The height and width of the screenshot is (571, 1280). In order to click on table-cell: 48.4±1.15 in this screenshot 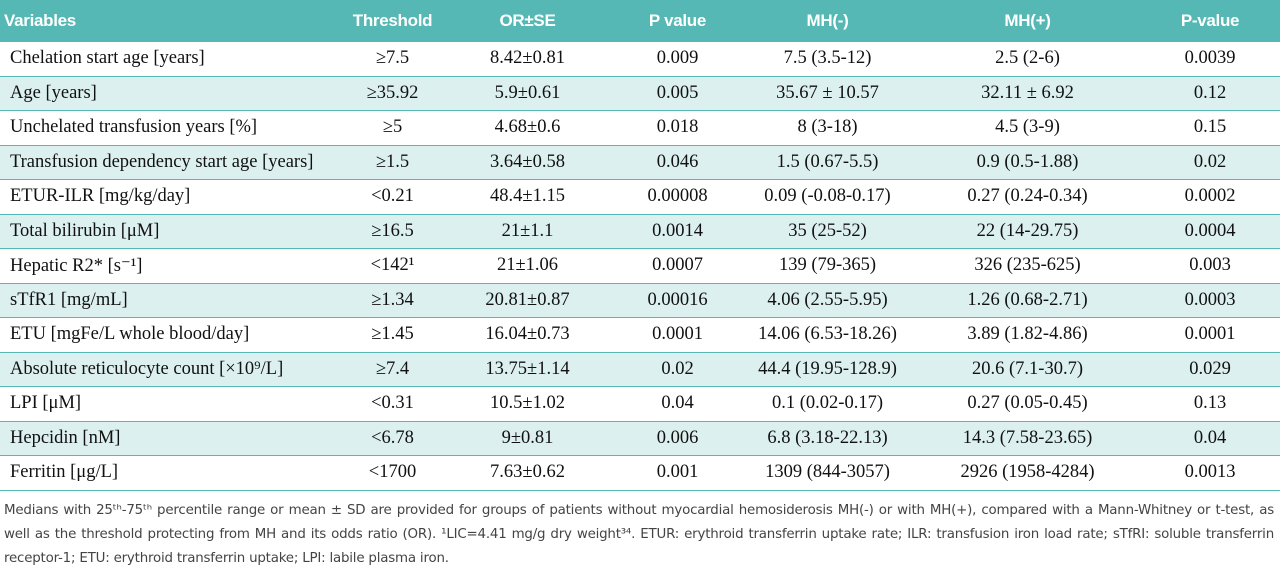, I will do `click(527, 197)`.